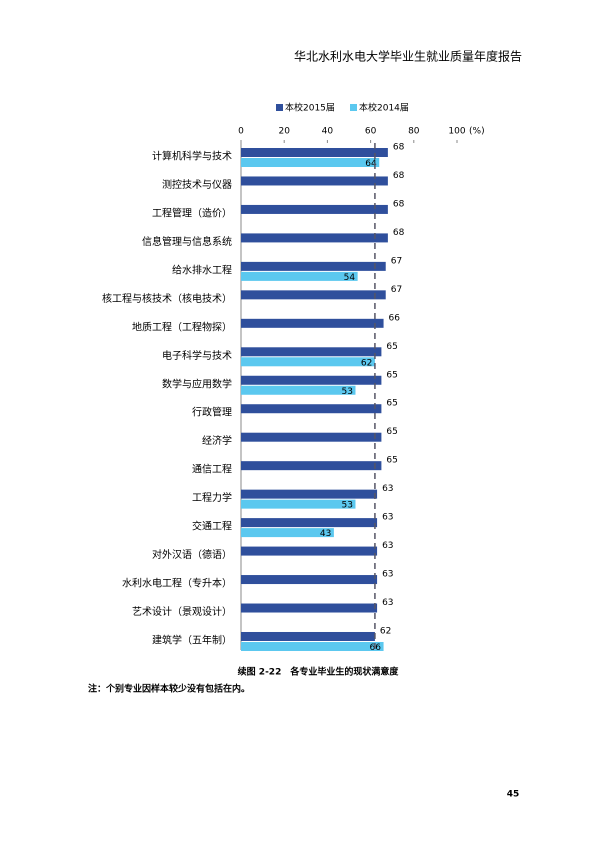  What do you see at coordinates (371, 132) in the screenshot?
I see `x-tick-label: 60` at bounding box center [371, 132].